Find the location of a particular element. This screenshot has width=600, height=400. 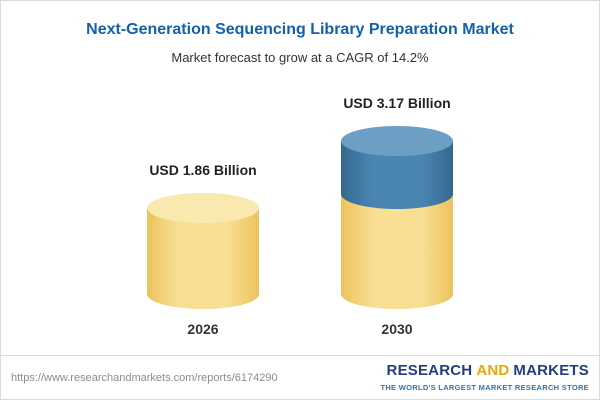

cylinder-2026 is located at coordinates (203, 250).